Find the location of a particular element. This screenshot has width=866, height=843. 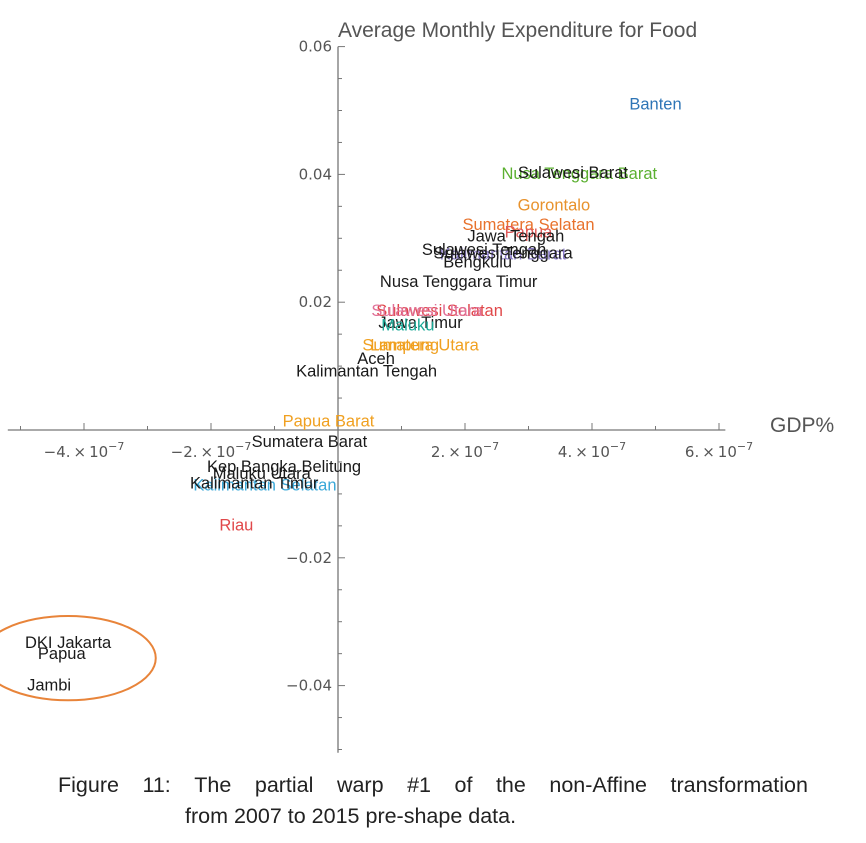

data-point-label: Sumatera Utara is located at coordinates (420, 345).